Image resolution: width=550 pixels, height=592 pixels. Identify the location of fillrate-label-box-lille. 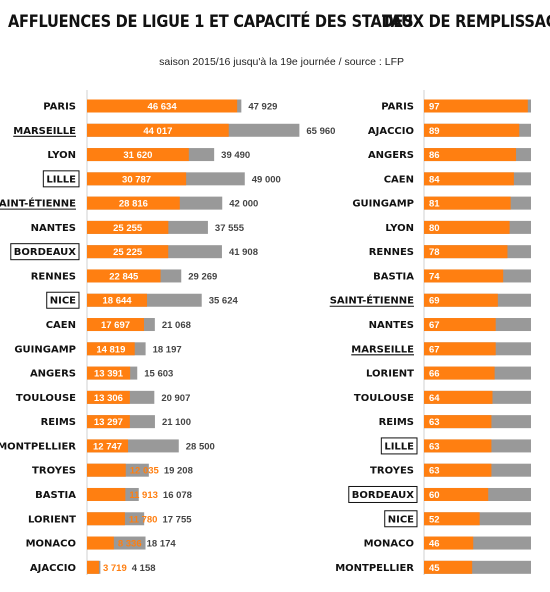
(399, 446).